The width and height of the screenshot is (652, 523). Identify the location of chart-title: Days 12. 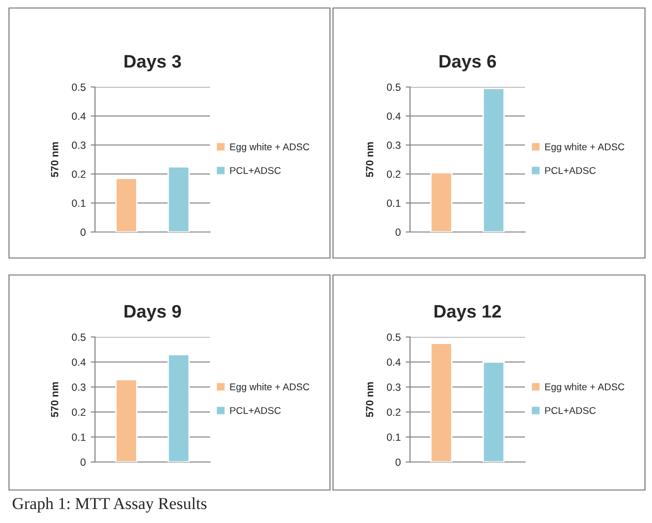
(467, 313).